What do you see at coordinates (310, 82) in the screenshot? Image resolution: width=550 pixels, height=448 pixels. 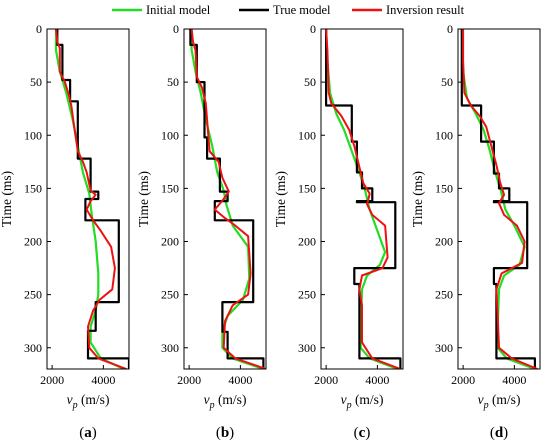 I see `panel-c-y-tick-label-50: 50` at bounding box center [310, 82].